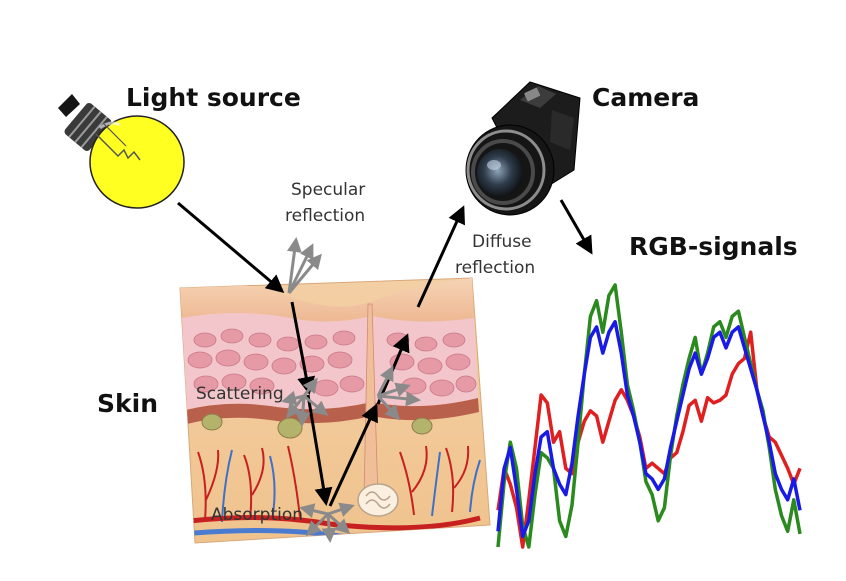 This screenshot has width=846, height=581. What do you see at coordinates (523, 148) in the screenshot?
I see `camera-icon` at bounding box center [523, 148].